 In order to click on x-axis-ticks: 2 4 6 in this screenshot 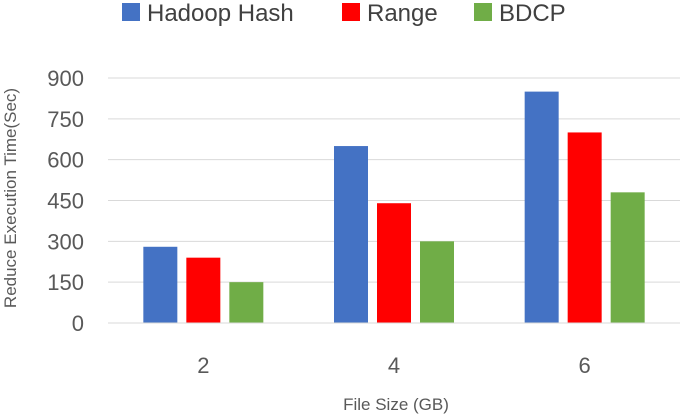, I will do `click(394, 365)`.